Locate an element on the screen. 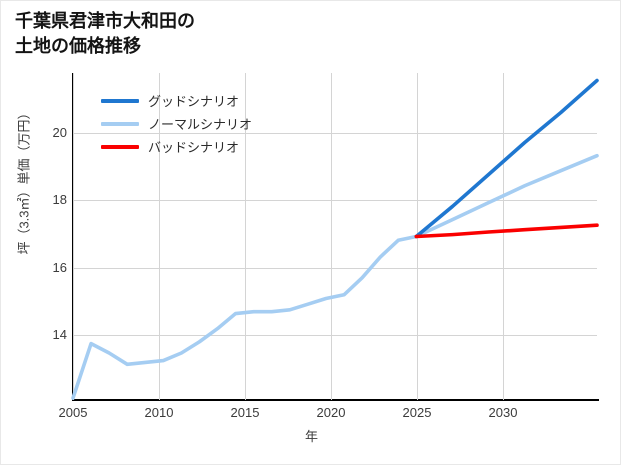 The width and height of the screenshot is (621, 466). x-axis-spine is located at coordinates (335, 400).